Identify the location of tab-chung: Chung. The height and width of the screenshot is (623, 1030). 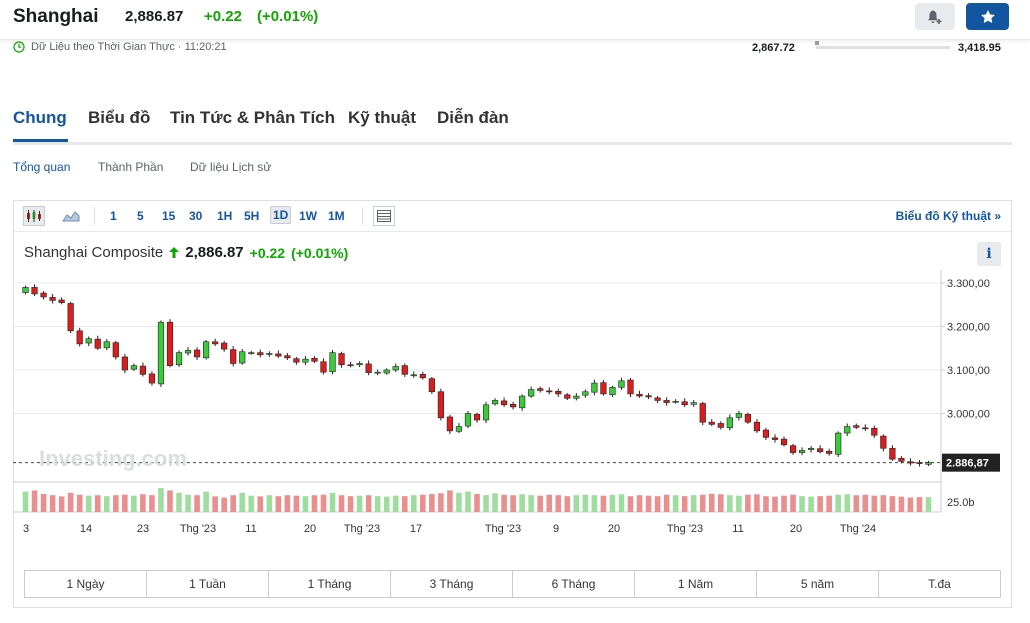
(40, 117).